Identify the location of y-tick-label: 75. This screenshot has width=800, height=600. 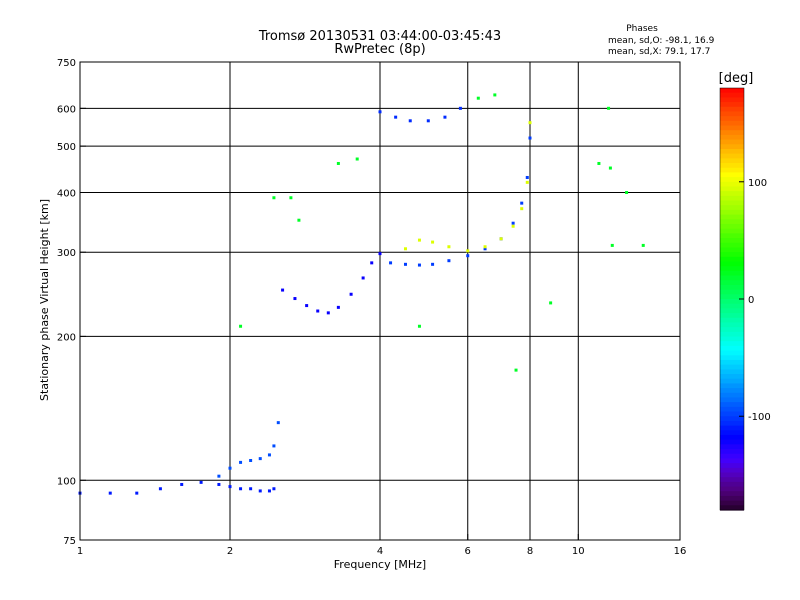
(69, 541).